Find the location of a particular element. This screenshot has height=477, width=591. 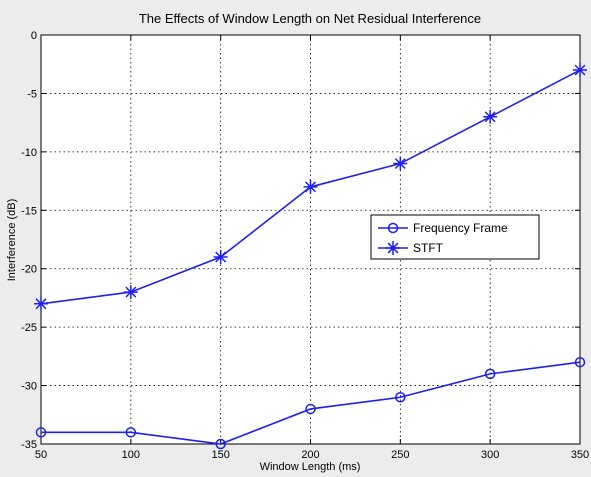

legend-marker-frequency-frame is located at coordinates (393, 228).